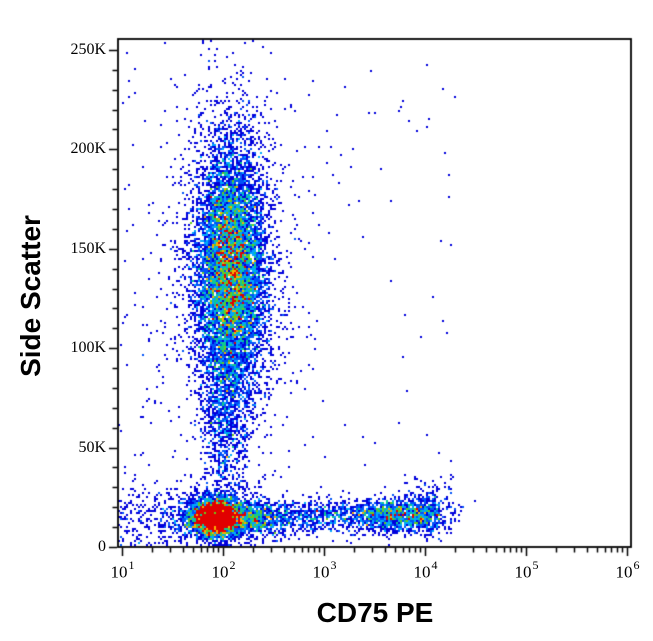 This screenshot has height=641, width=653. What do you see at coordinates (30, 296) in the screenshot?
I see `y-axis-title: Side Scatter` at bounding box center [30, 296].